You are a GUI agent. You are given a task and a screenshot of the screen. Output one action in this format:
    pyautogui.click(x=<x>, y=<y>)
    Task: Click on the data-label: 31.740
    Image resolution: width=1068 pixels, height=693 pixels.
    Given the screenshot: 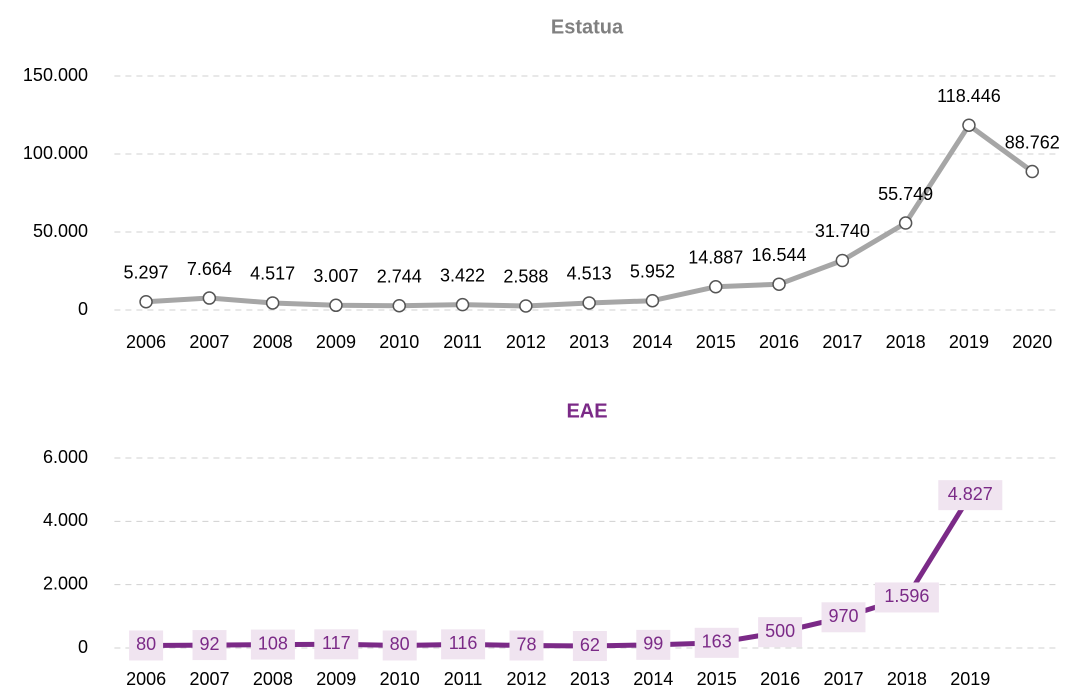 What is the action you would take?
    pyautogui.click(x=842, y=231)
    